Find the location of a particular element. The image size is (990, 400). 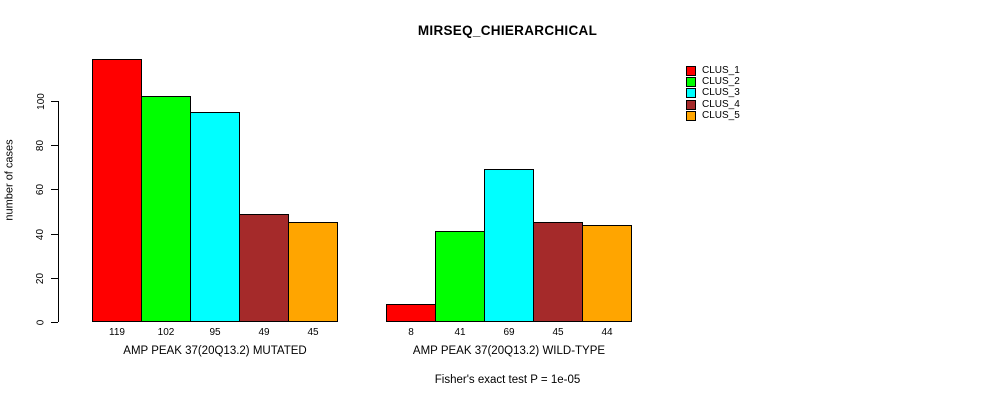

y-tick-label-text: 80 is located at coordinates (41, 145).